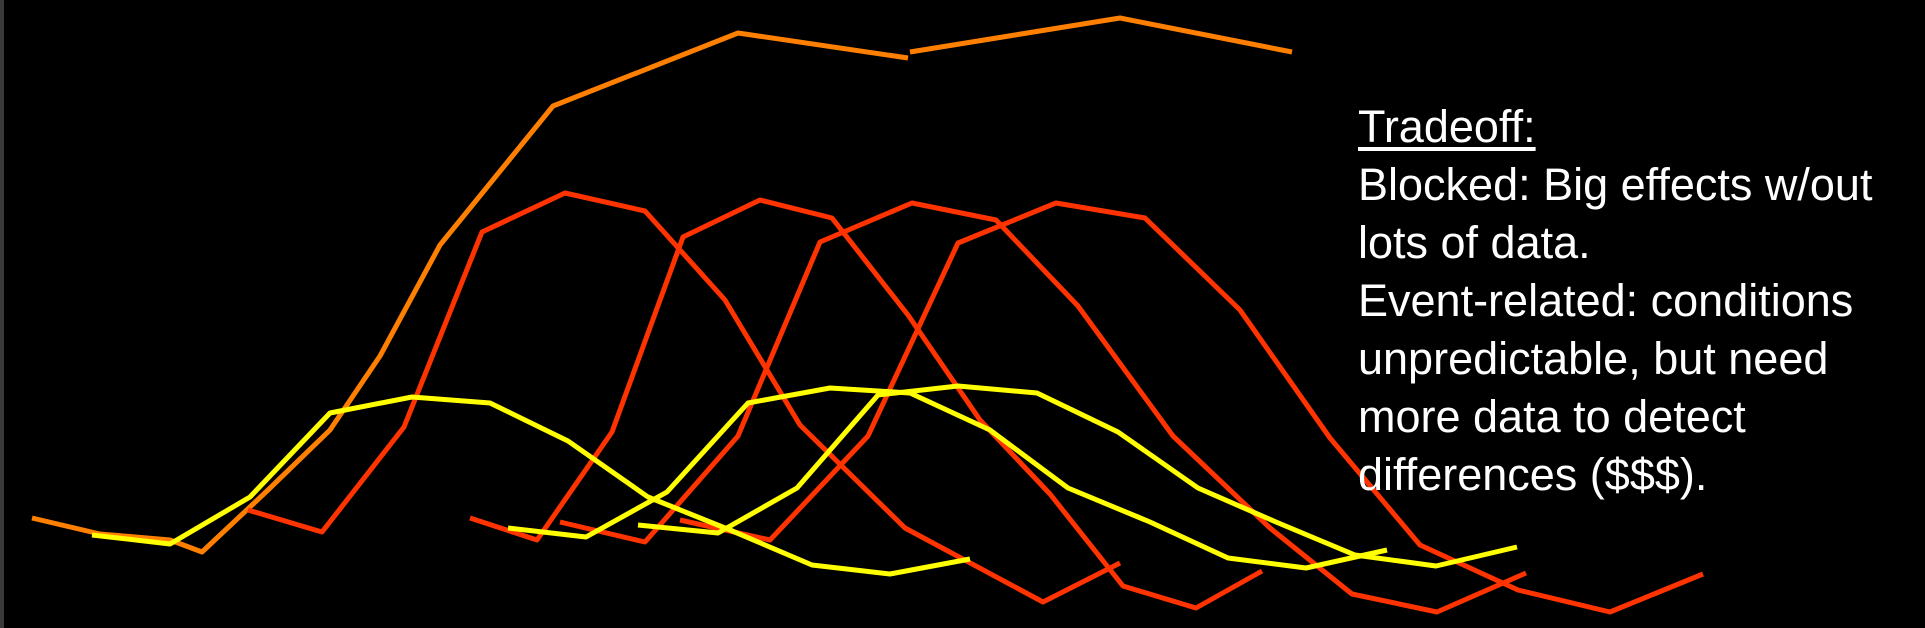 This screenshot has width=1925, height=628. Describe the element at coordinates (1533, 474) in the screenshot. I see `caption-line: differences ($$$).` at that location.